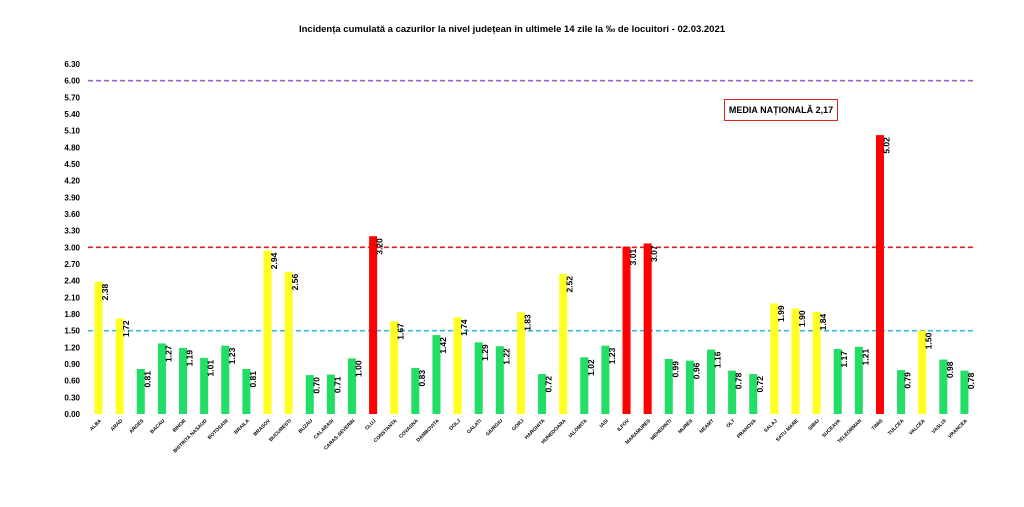  Describe the element at coordinates (802, 318) in the screenshot. I see `data-label: 1.90` at that location.